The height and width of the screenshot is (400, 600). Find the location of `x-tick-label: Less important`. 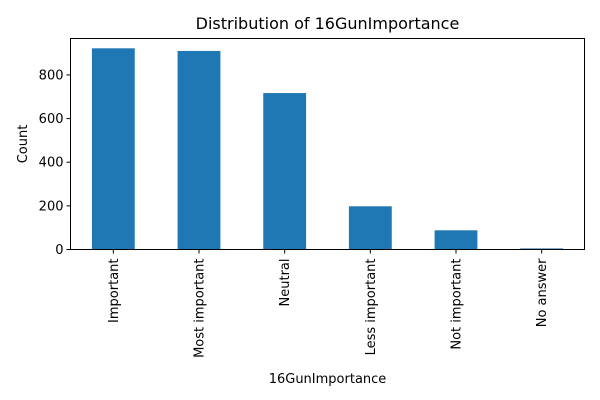

x-tick-label: Less important is located at coordinates (371, 307).